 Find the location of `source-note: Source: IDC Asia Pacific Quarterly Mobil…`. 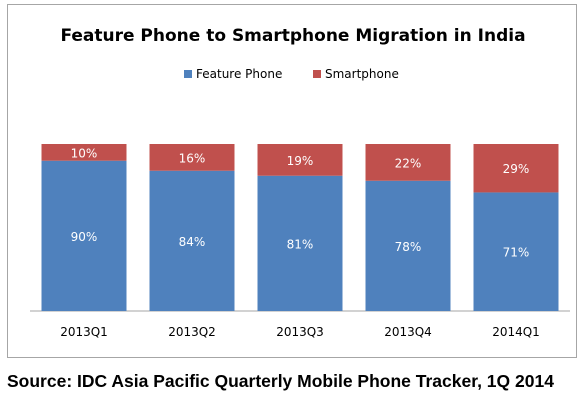

source-note: Source: IDC Asia Pacific Quarterly Mobil… is located at coordinates (280, 381).